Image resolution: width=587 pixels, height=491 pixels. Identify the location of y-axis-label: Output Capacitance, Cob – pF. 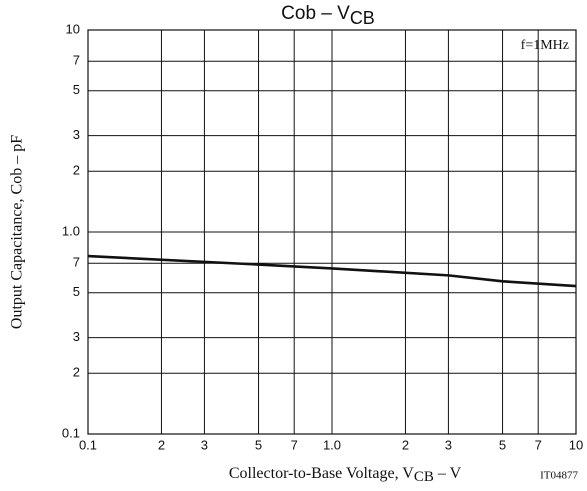
(17, 232).